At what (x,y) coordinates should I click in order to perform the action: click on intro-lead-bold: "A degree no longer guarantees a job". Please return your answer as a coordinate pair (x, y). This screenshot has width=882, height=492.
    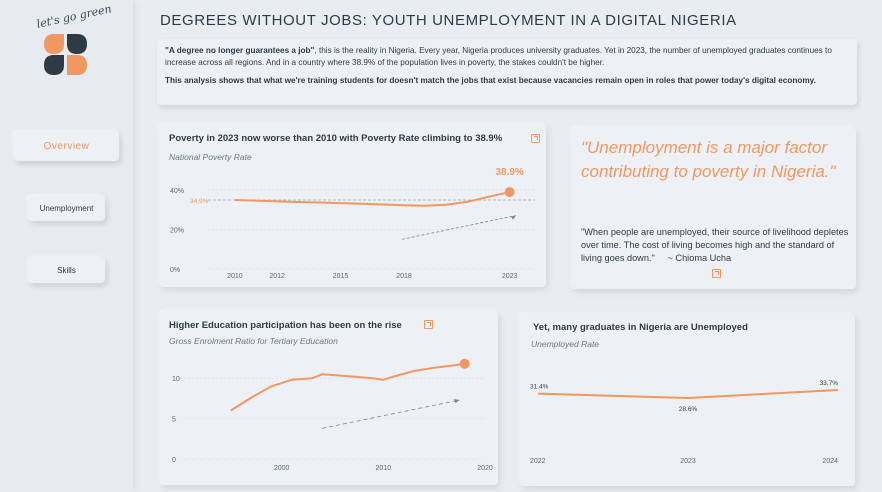
    Looking at the image, I should click on (240, 50).